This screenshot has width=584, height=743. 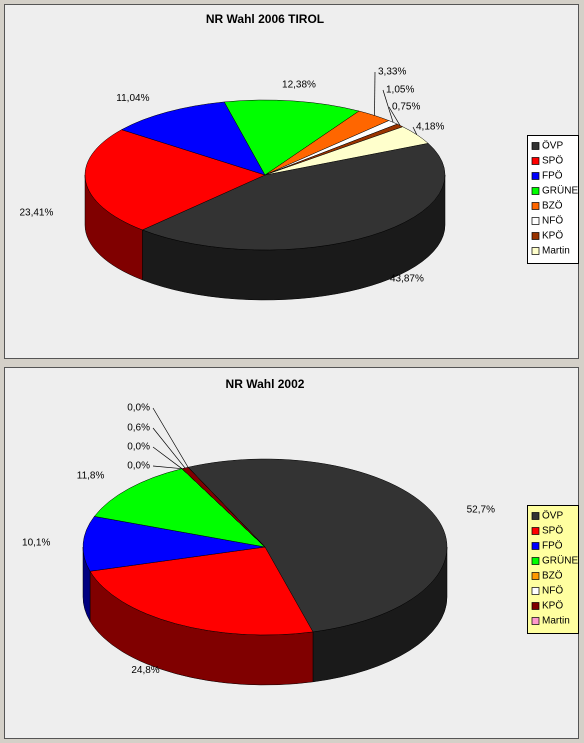 I want to click on data-label: 52,7%, so click(x=481, y=510).